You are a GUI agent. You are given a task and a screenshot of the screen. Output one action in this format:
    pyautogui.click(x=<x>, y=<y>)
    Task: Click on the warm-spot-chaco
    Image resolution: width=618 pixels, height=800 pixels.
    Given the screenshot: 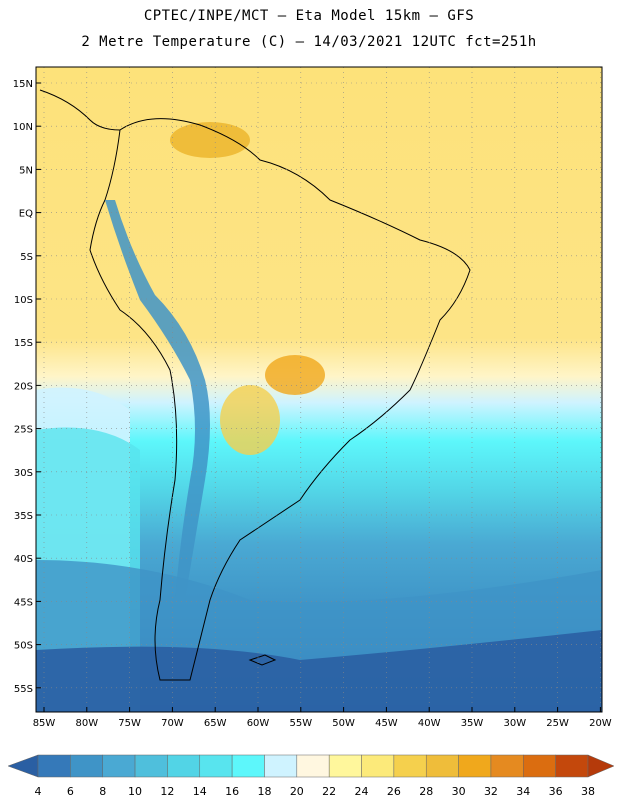 What is the action you would take?
    pyautogui.click(x=250, y=420)
    